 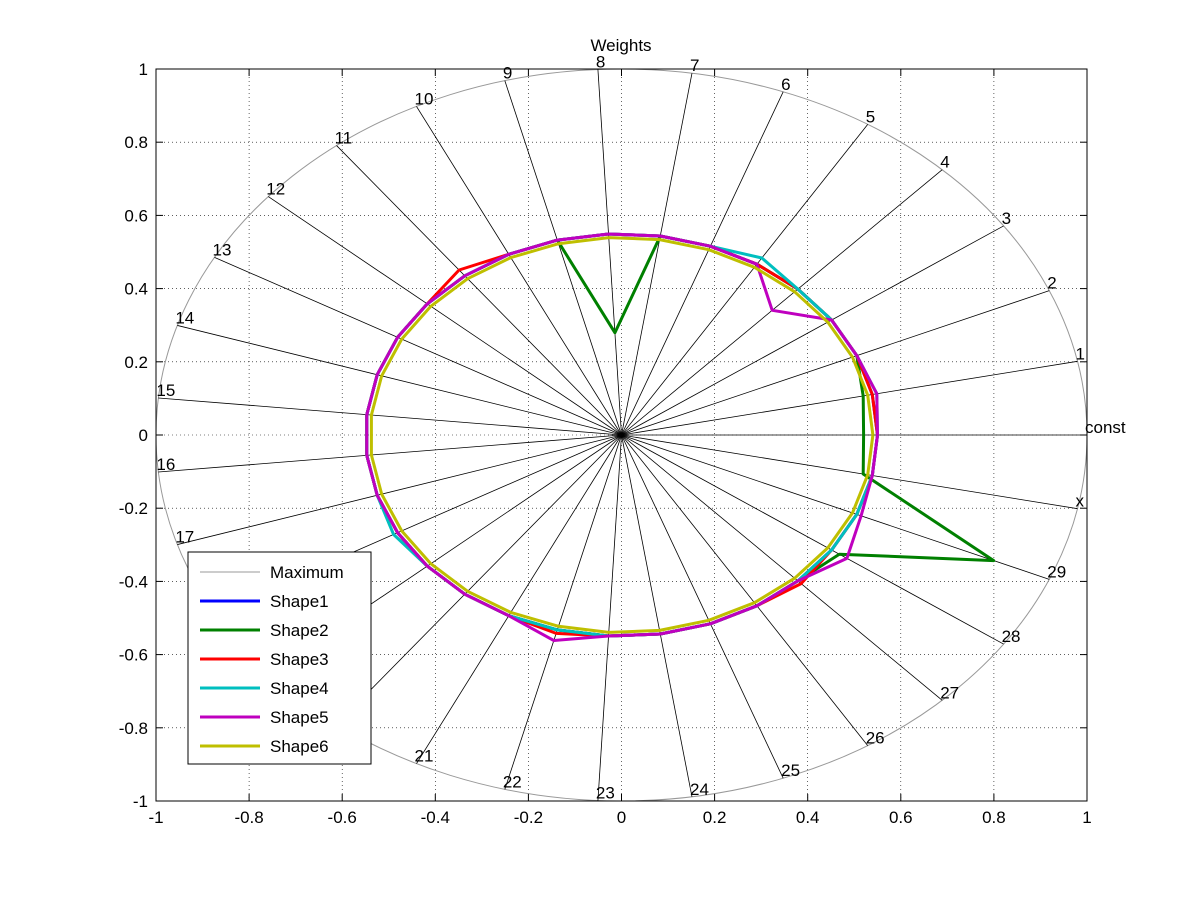 I want to click on spoke-label: 16, so click(x=165, y=464).